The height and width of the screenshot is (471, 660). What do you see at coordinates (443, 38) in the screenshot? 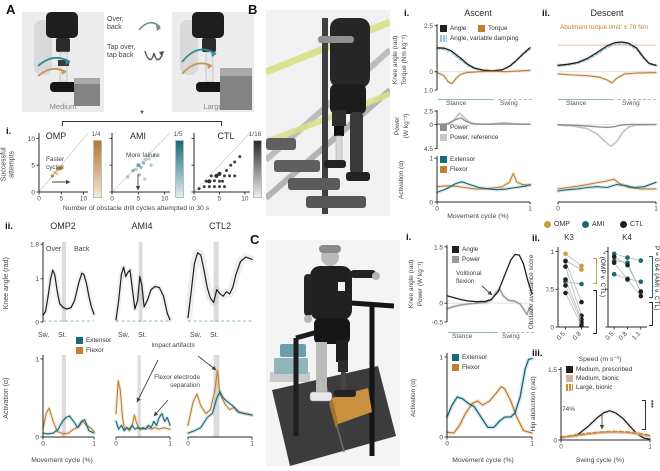
I see `vardamp-swatch` at bounding box center [443, 38].